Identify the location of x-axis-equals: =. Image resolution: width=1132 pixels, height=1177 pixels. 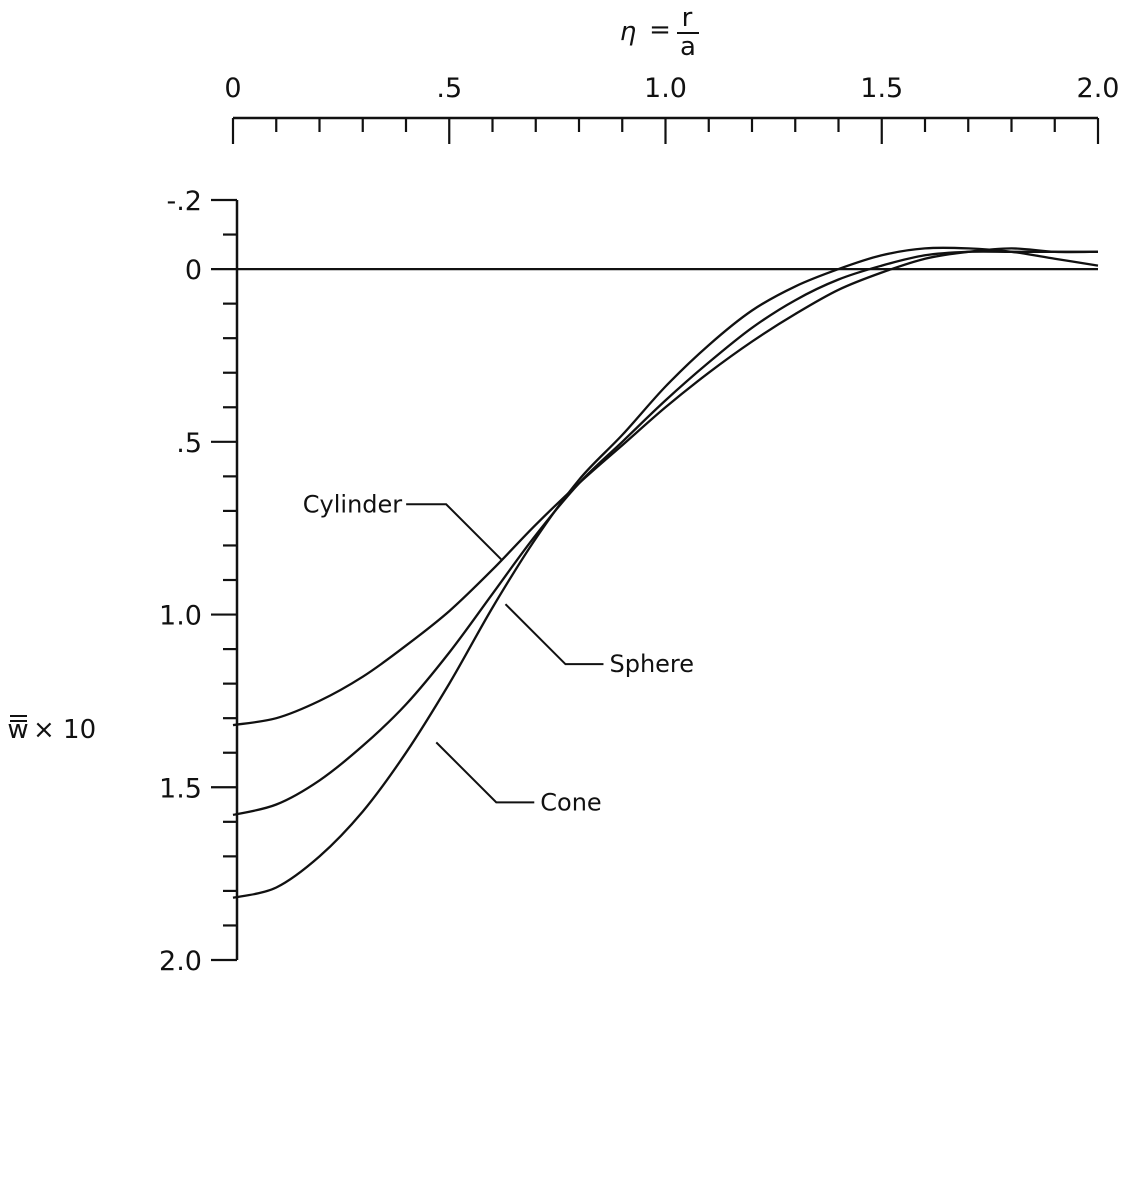
(660, 30).